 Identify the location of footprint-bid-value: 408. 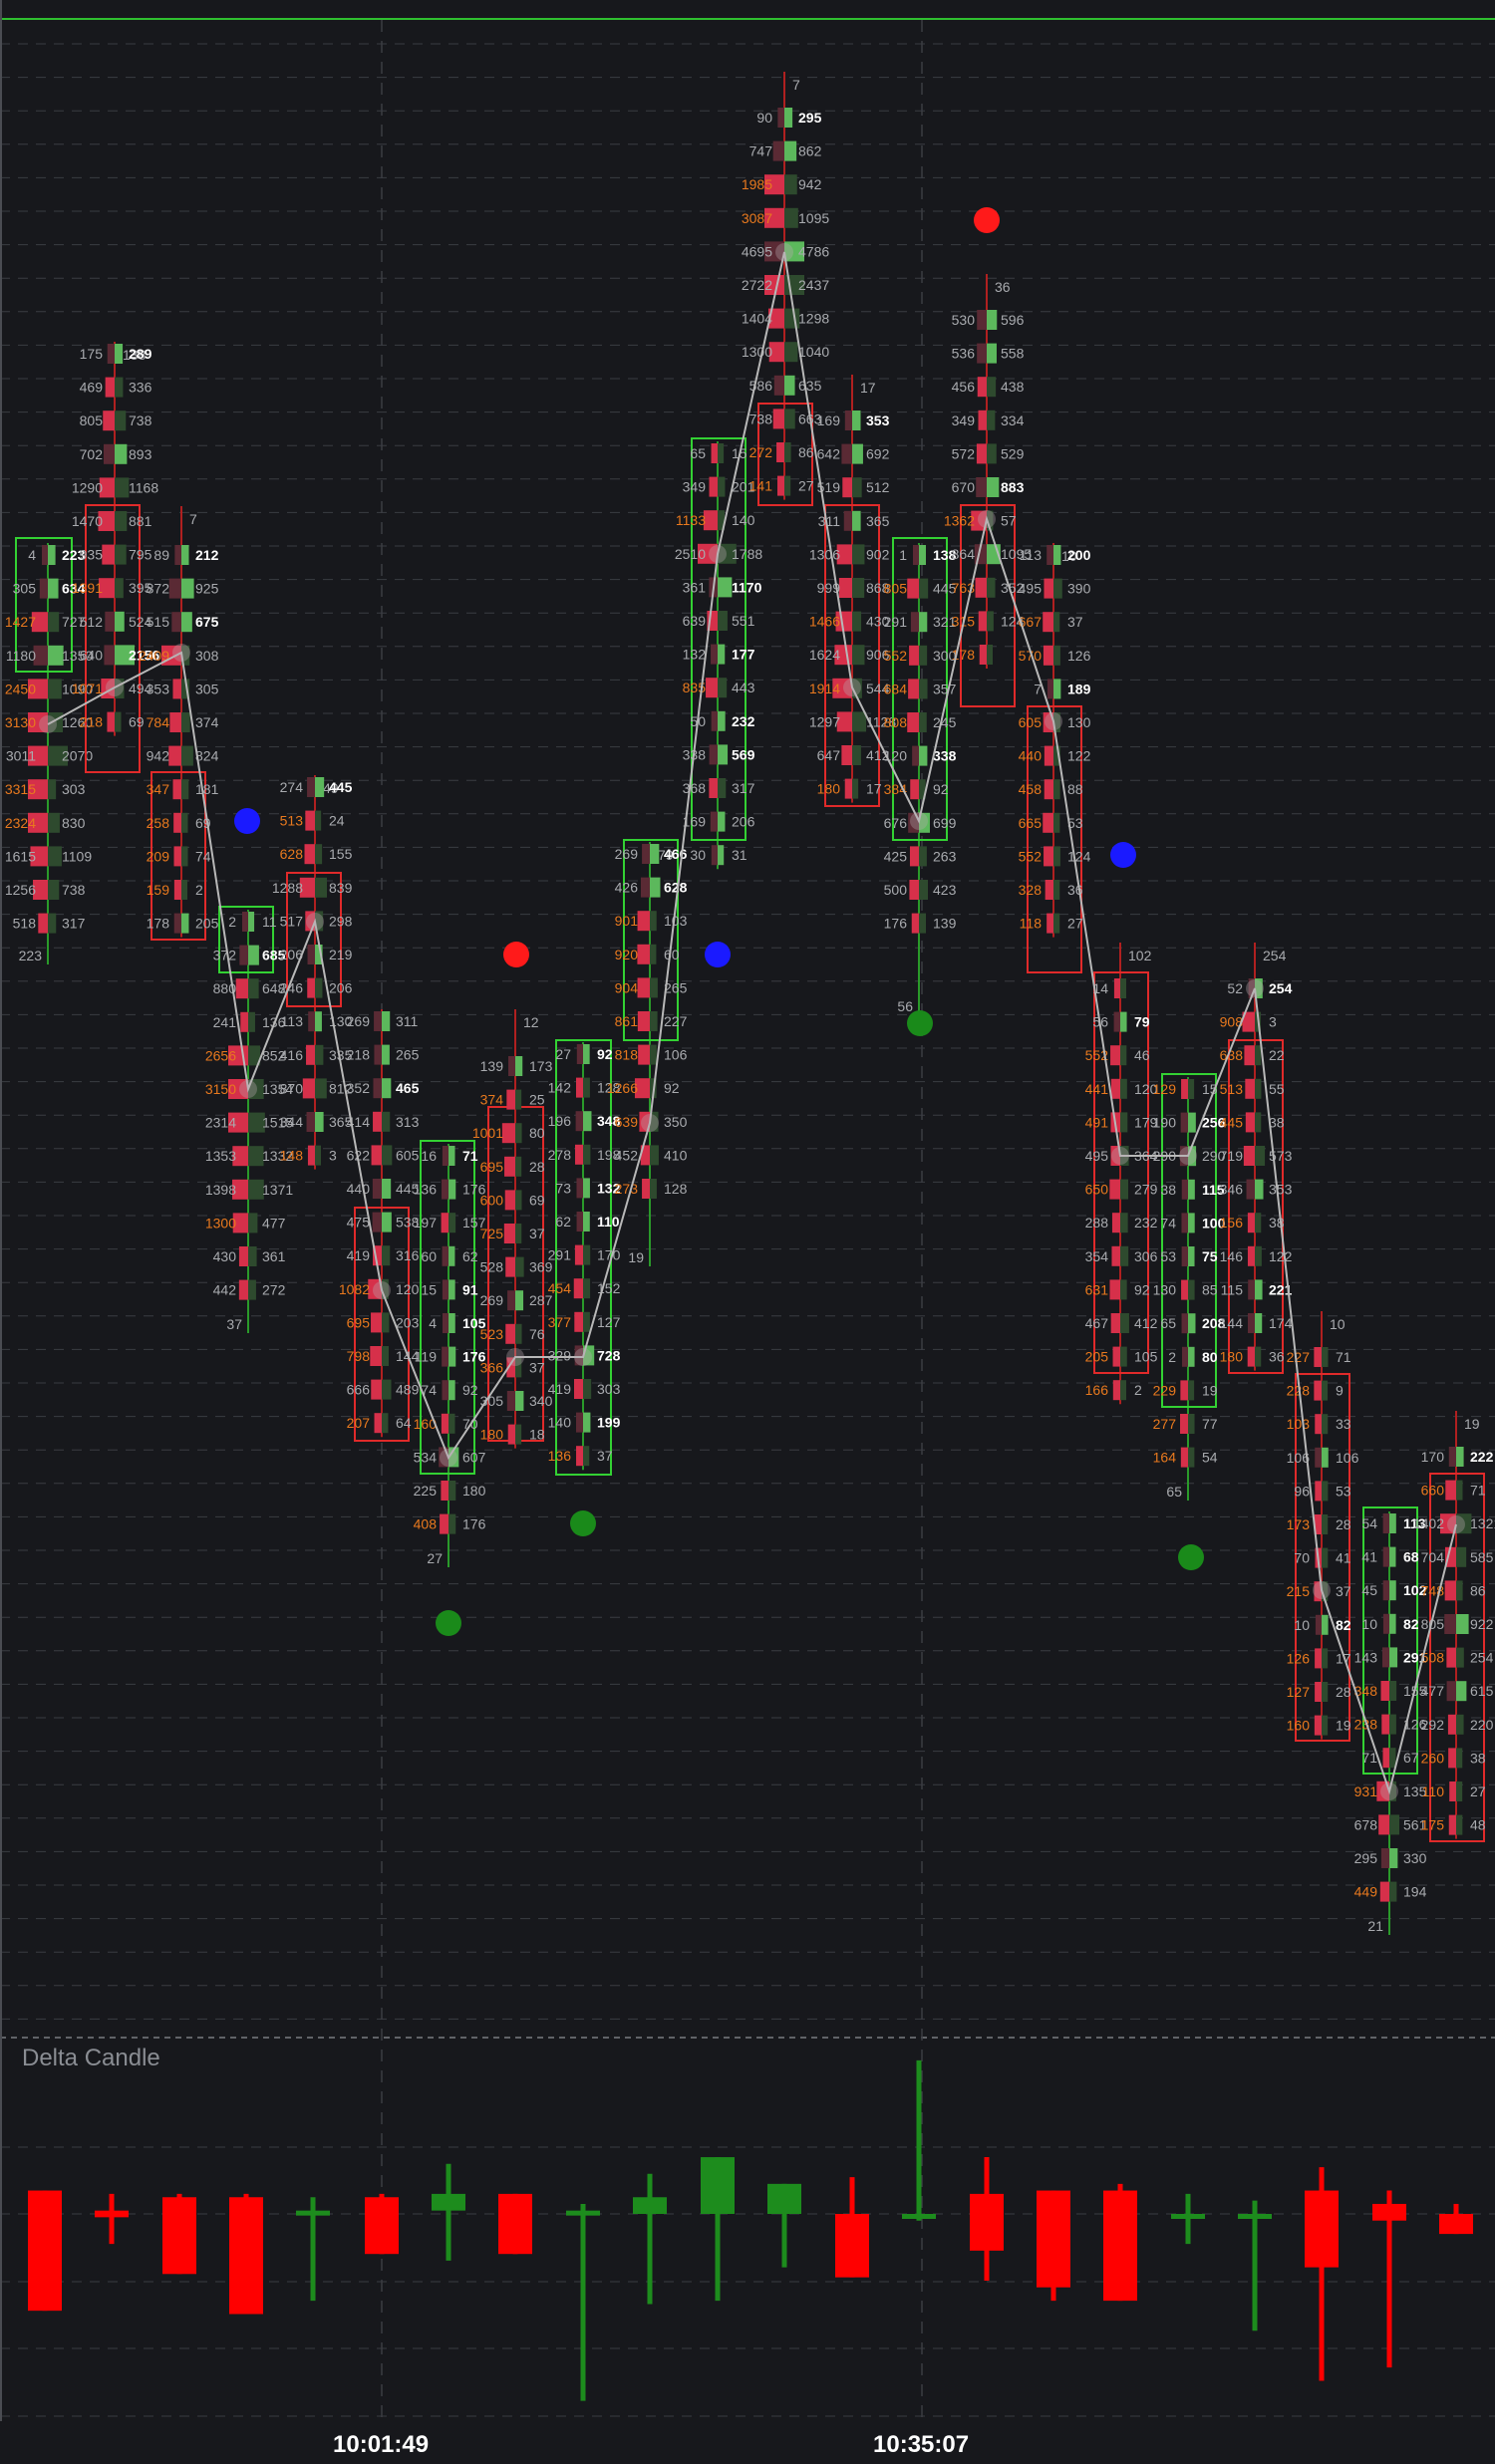
(426, 1524).